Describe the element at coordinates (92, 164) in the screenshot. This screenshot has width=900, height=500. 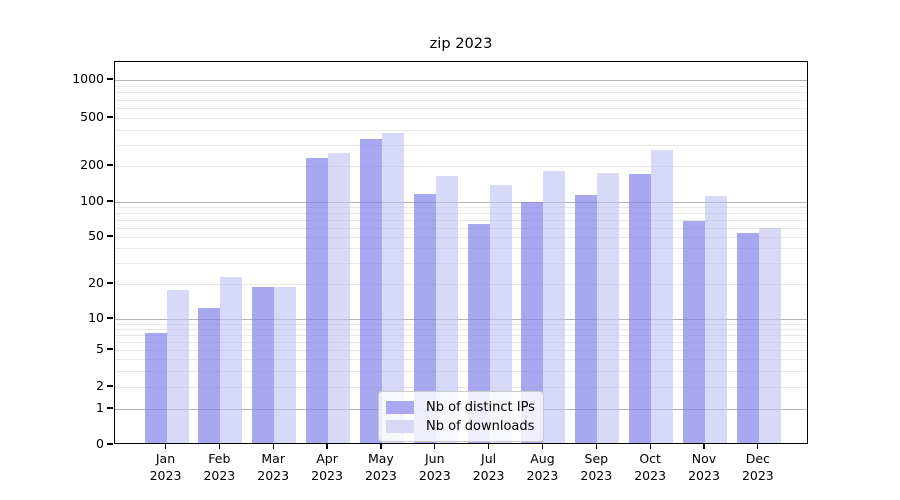
I see `y-tick-label-200: 200` at that location.